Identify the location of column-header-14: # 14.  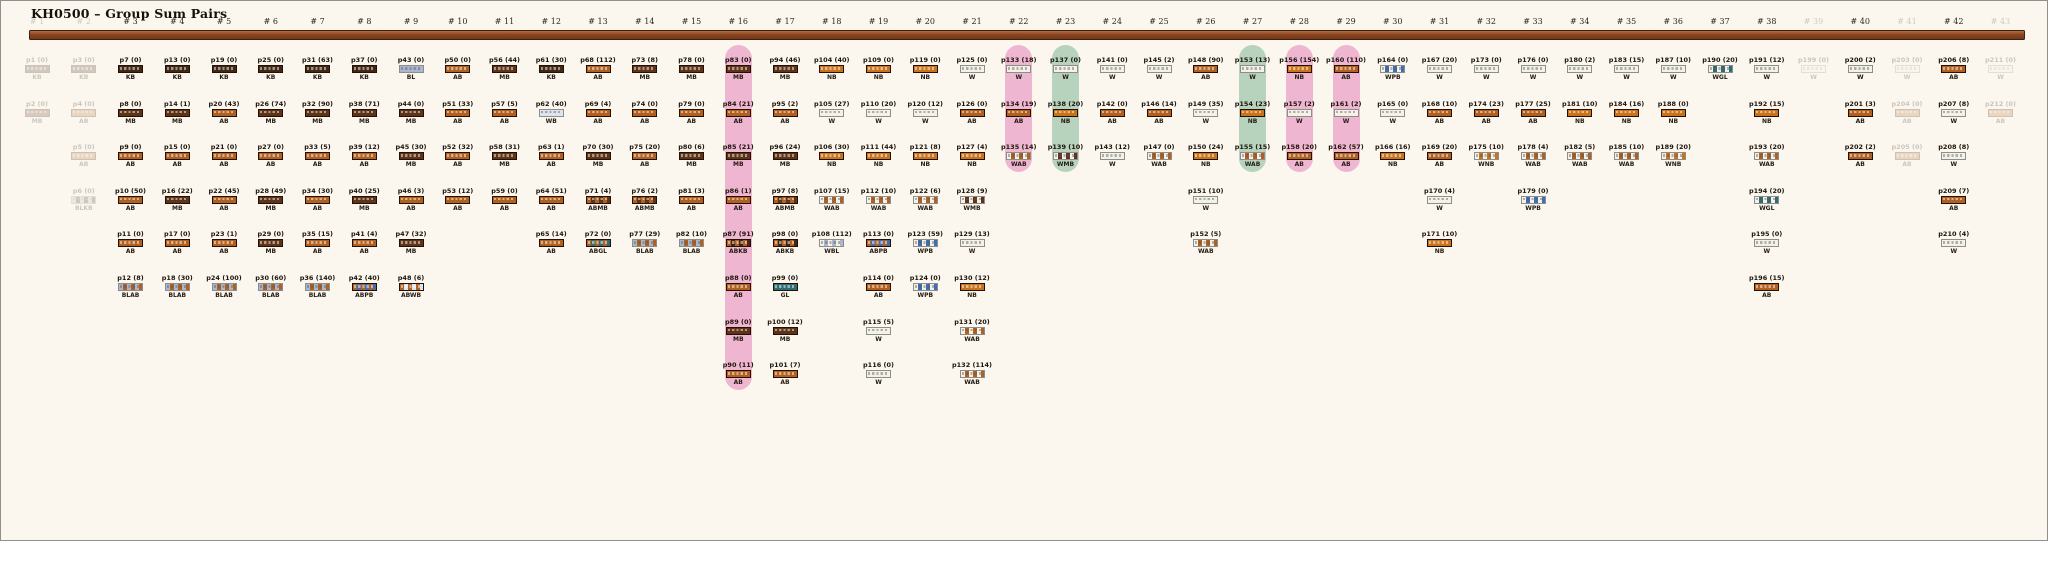
(645, 21).